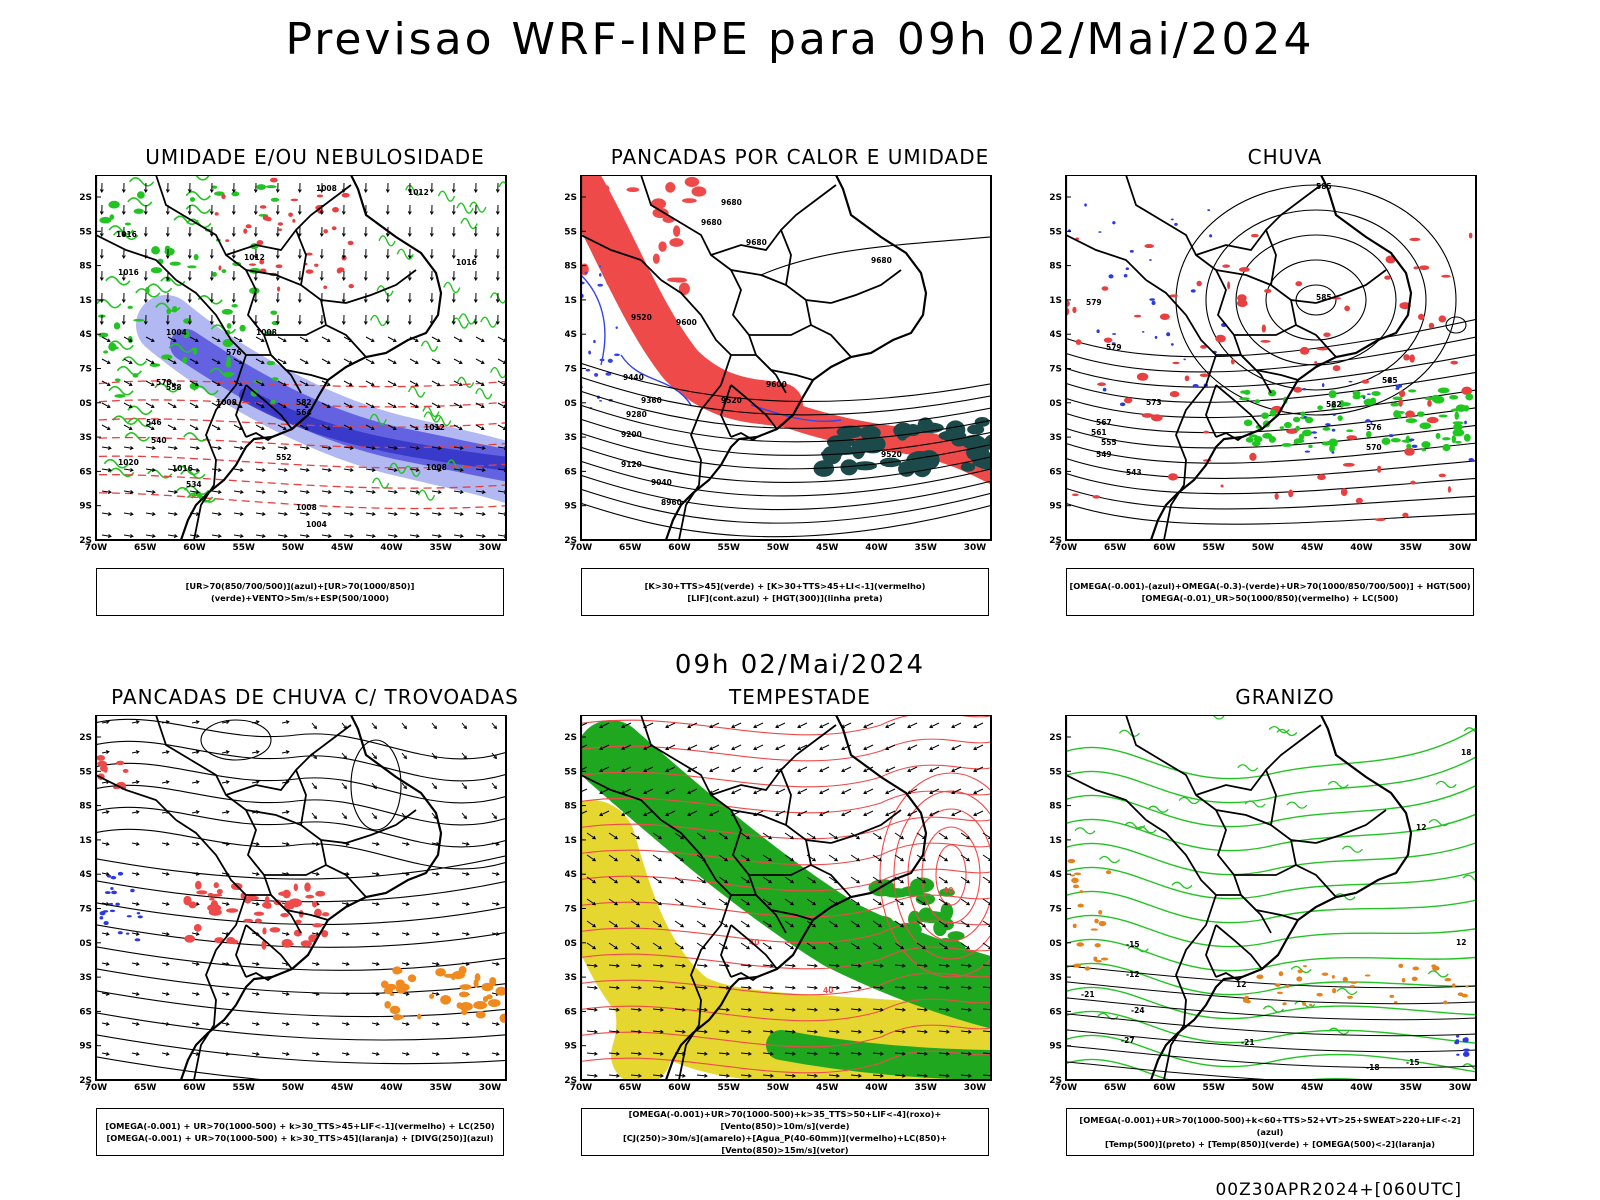 The width and height of the screenshot is (1600, 1200). What do you see at coordinates (661, 482) in the screenshot?
I see `contour-label: 9040` at bounding box center [661, 482].